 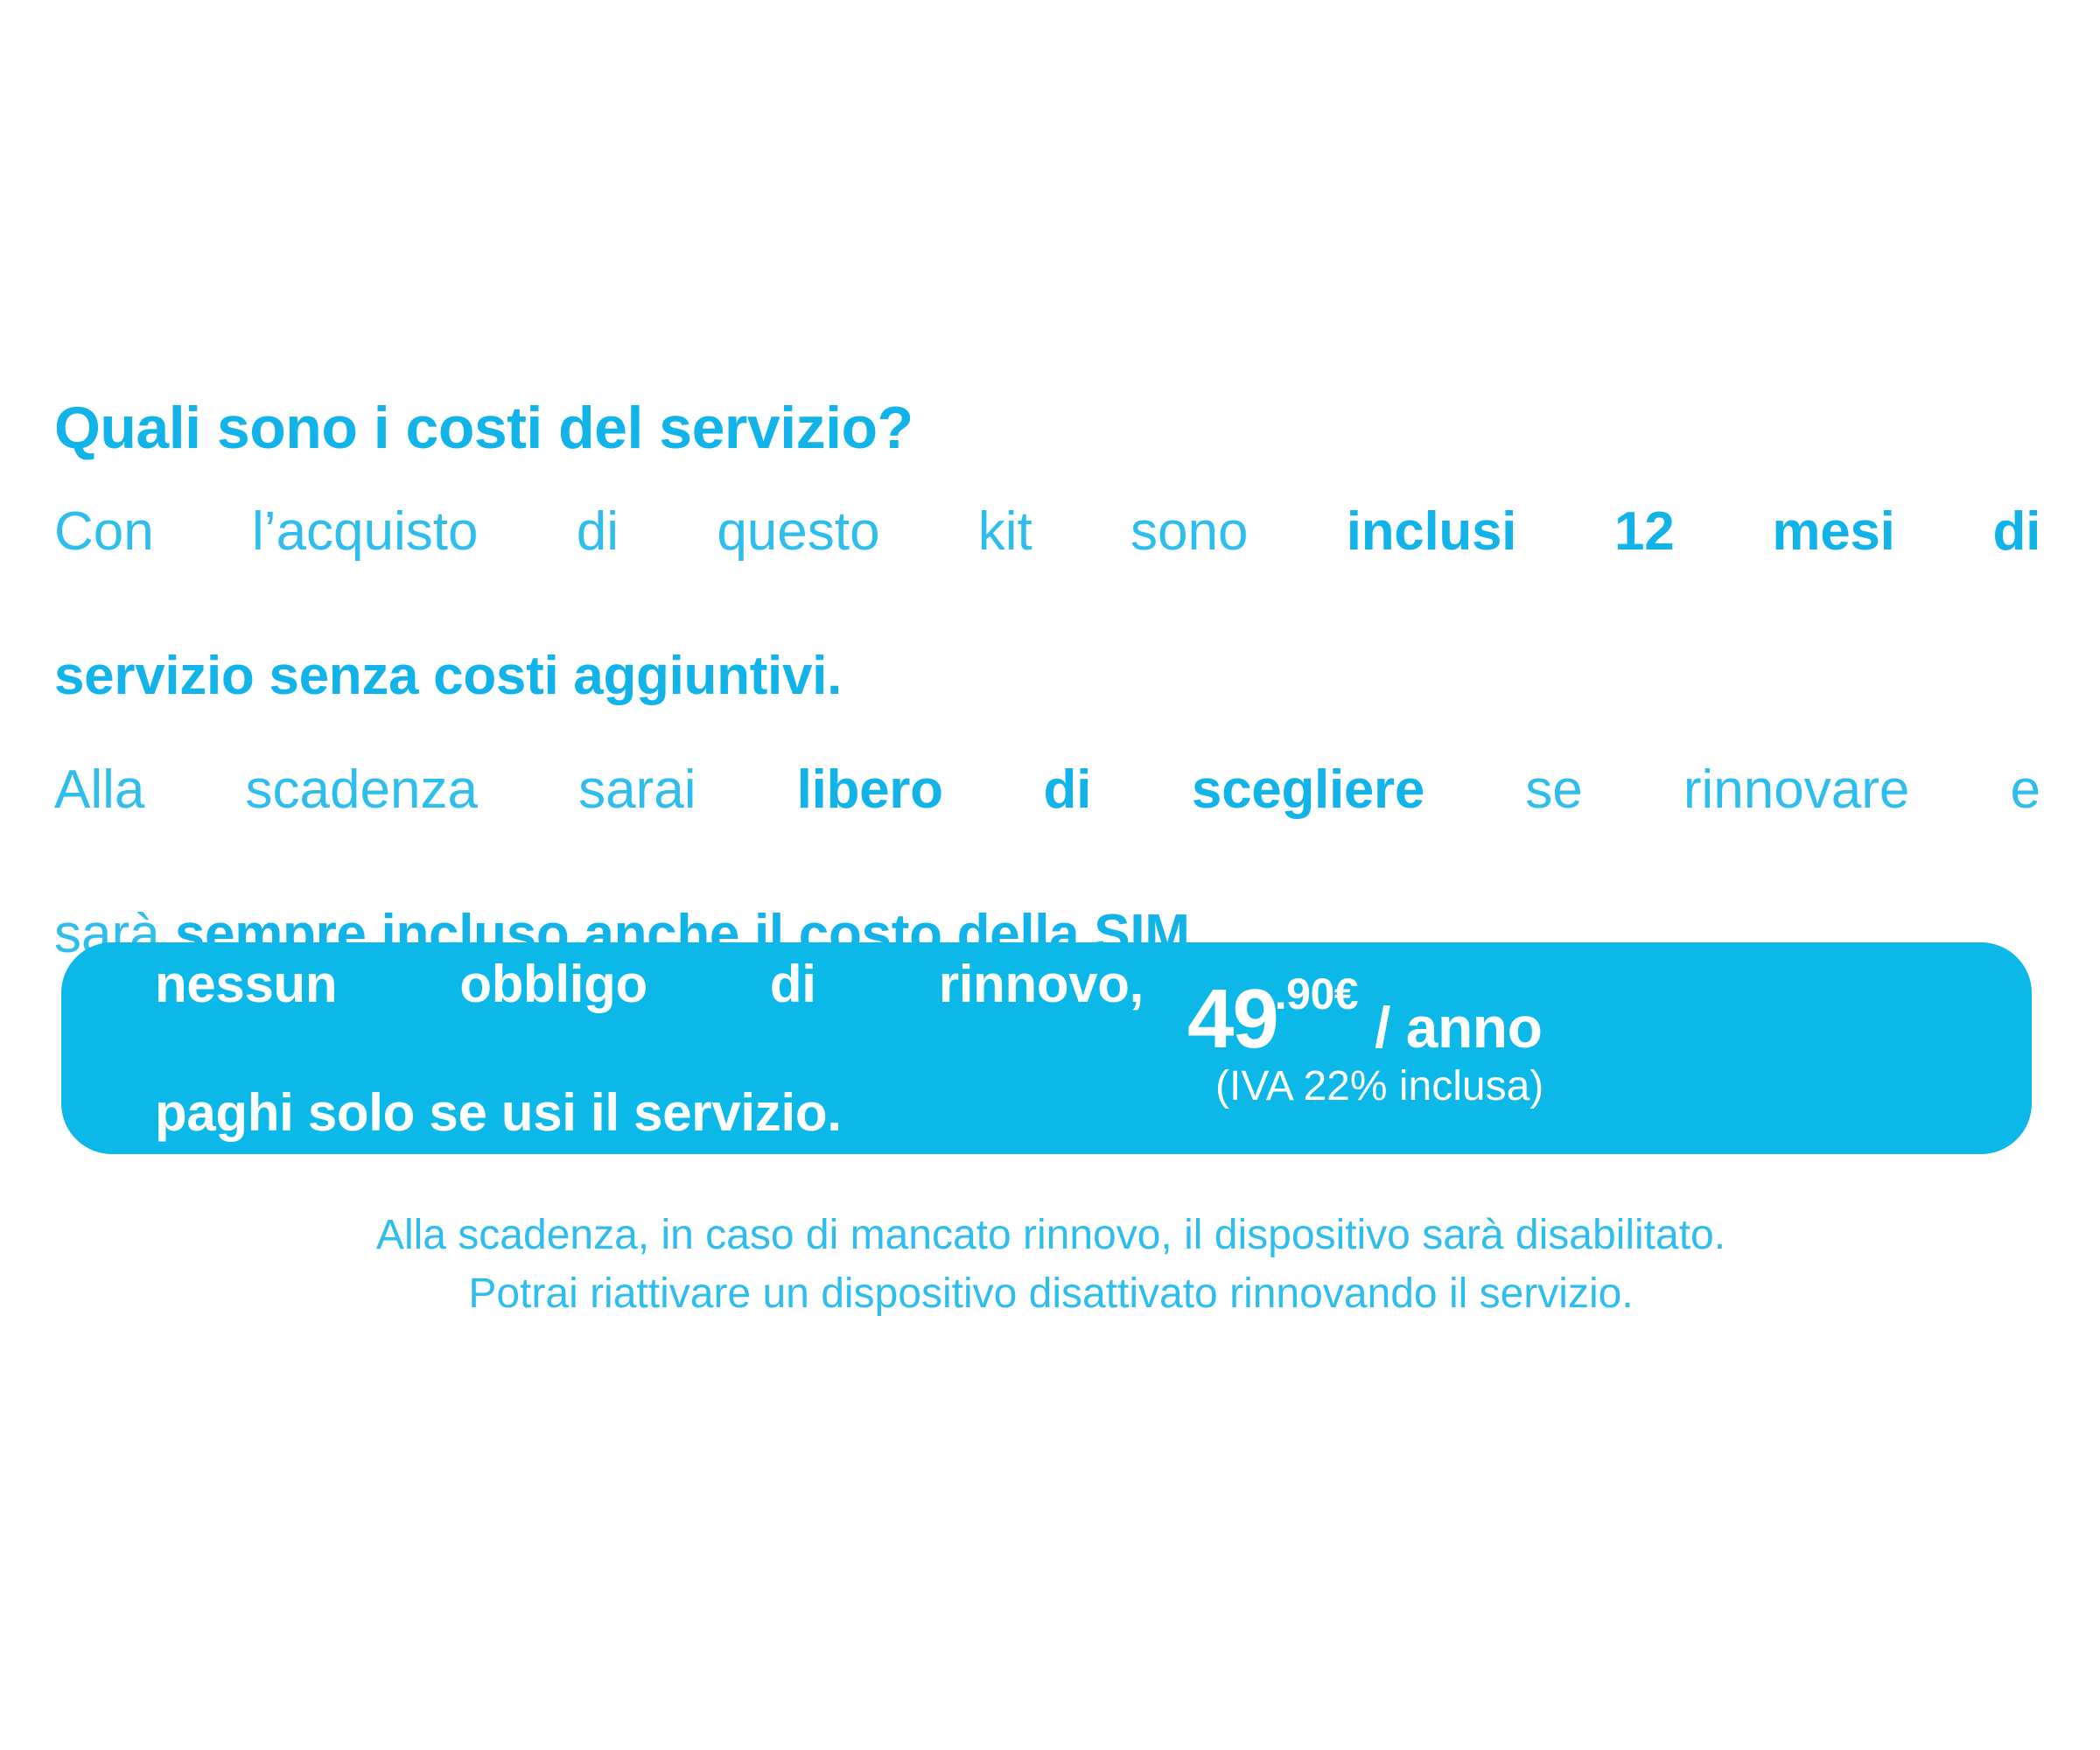 I want to click on price-integer: 49, so click(x=1233, y=1019).